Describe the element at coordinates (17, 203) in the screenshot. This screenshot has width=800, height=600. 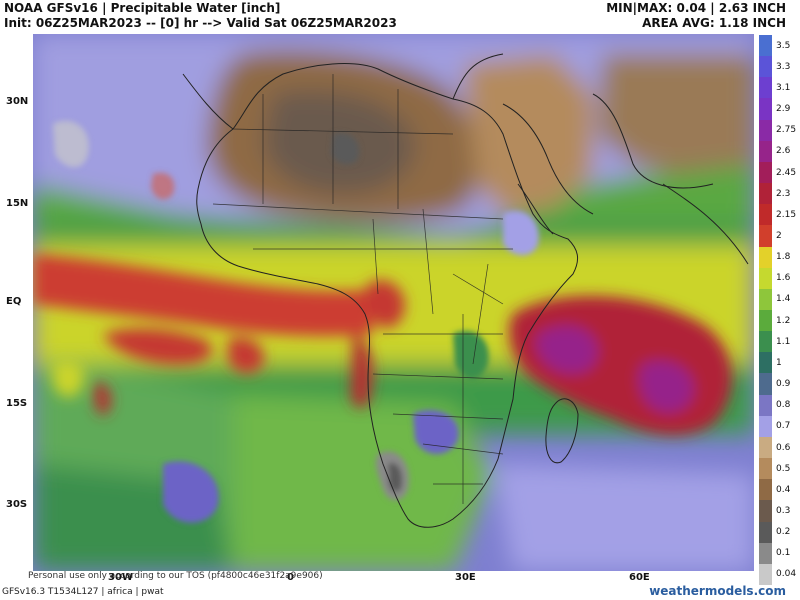
I see `lat-label-15n: 15N` at that location.